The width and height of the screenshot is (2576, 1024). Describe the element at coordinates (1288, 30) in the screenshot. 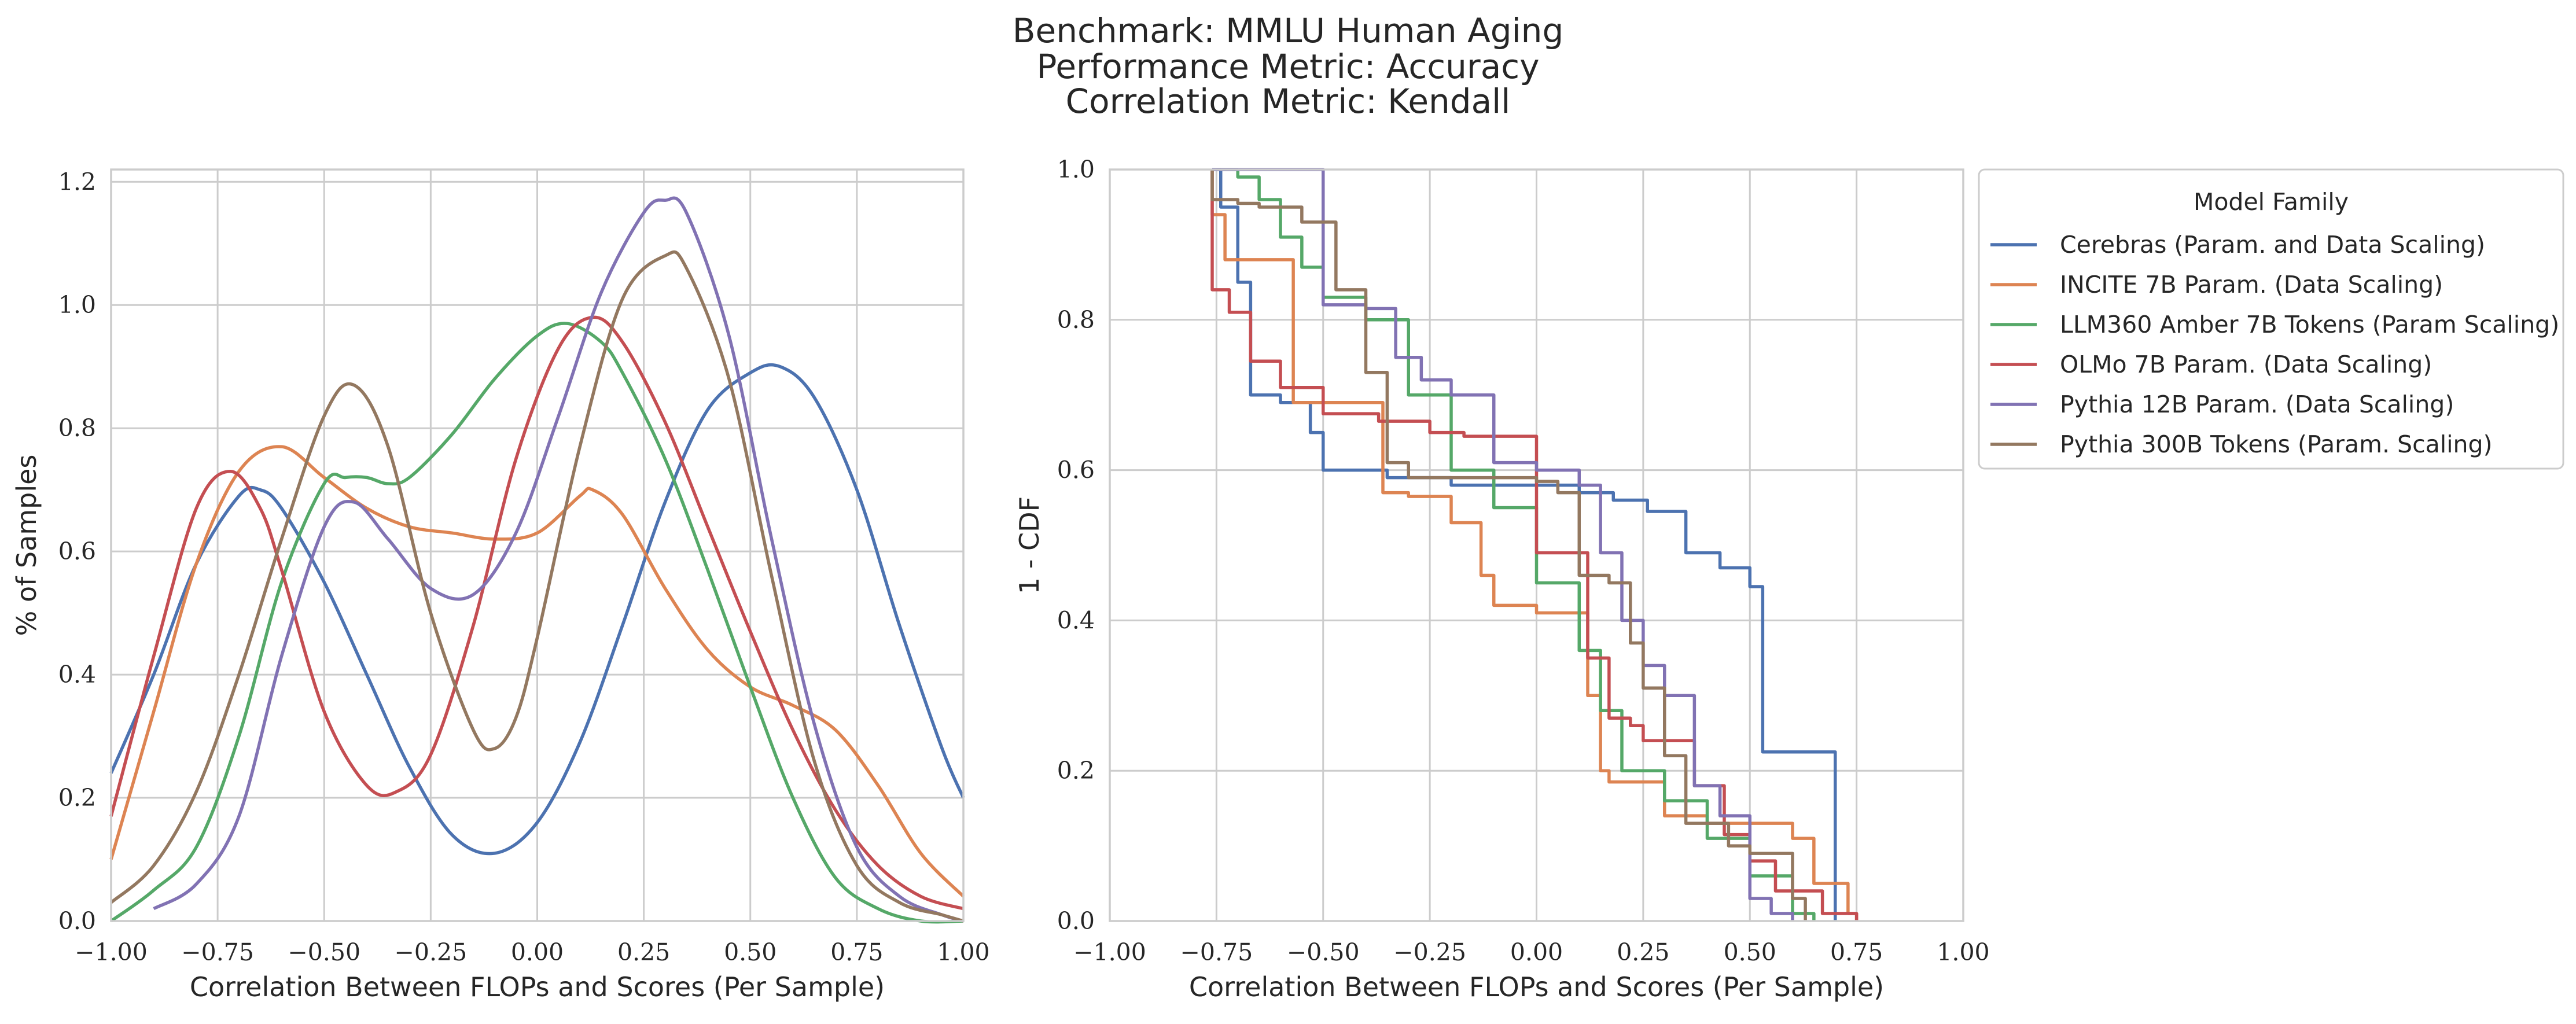

I see `figure-title-line-1: Benchmark: MMLU Human Aging` at that location.